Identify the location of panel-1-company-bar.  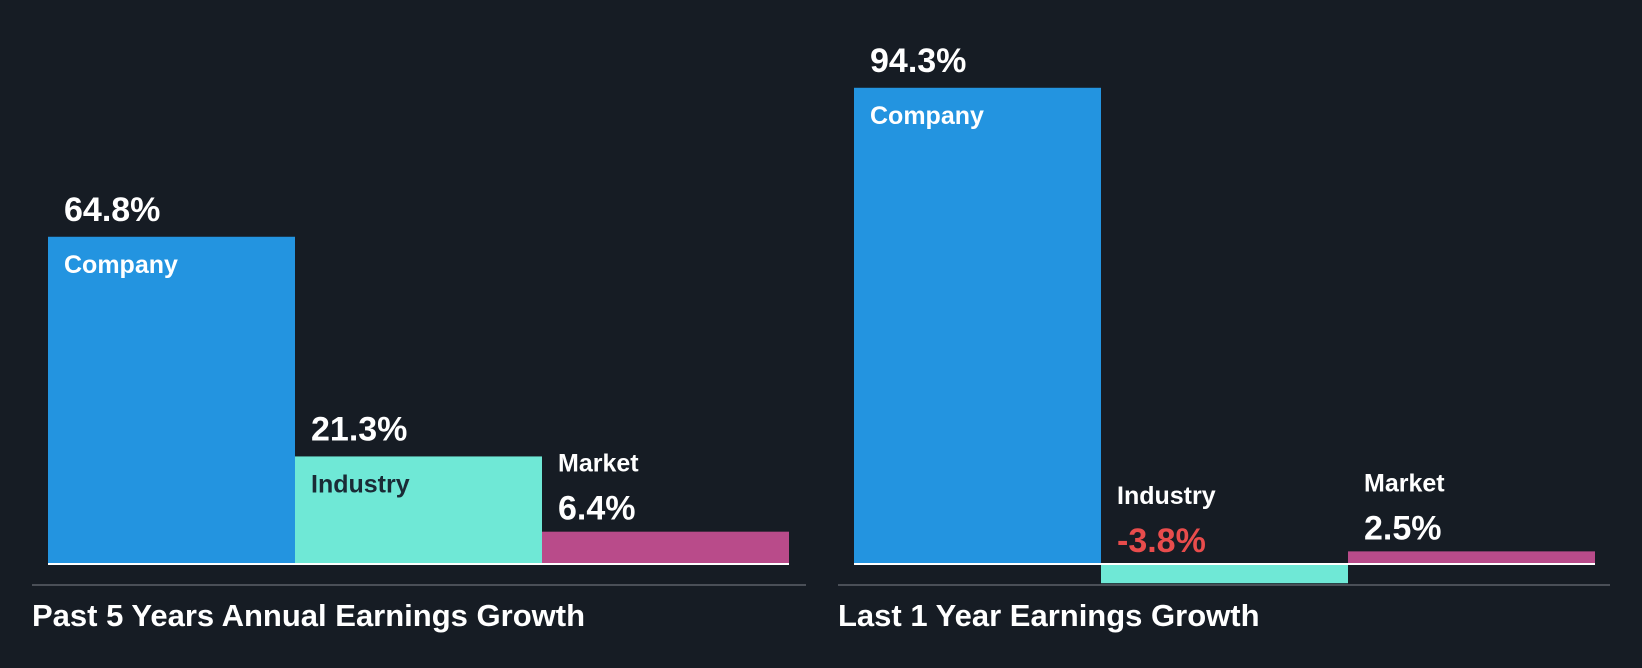
(171, 400).